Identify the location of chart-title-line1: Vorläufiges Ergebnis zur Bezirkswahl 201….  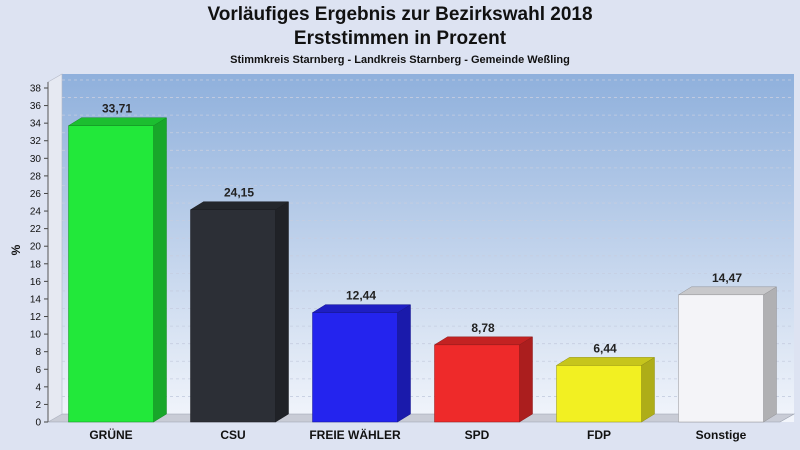
(400, 14).